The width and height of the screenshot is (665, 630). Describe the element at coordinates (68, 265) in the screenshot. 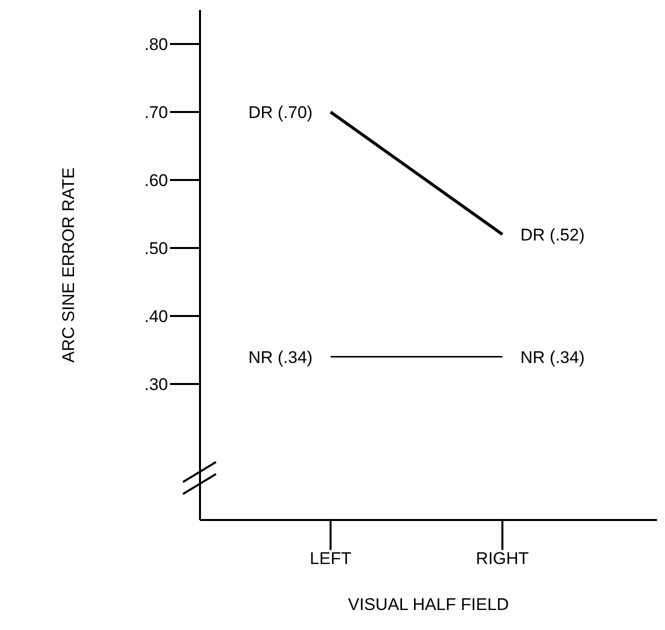

I see `y-axis-title: ARC SINE ERROR RATE` at that location.